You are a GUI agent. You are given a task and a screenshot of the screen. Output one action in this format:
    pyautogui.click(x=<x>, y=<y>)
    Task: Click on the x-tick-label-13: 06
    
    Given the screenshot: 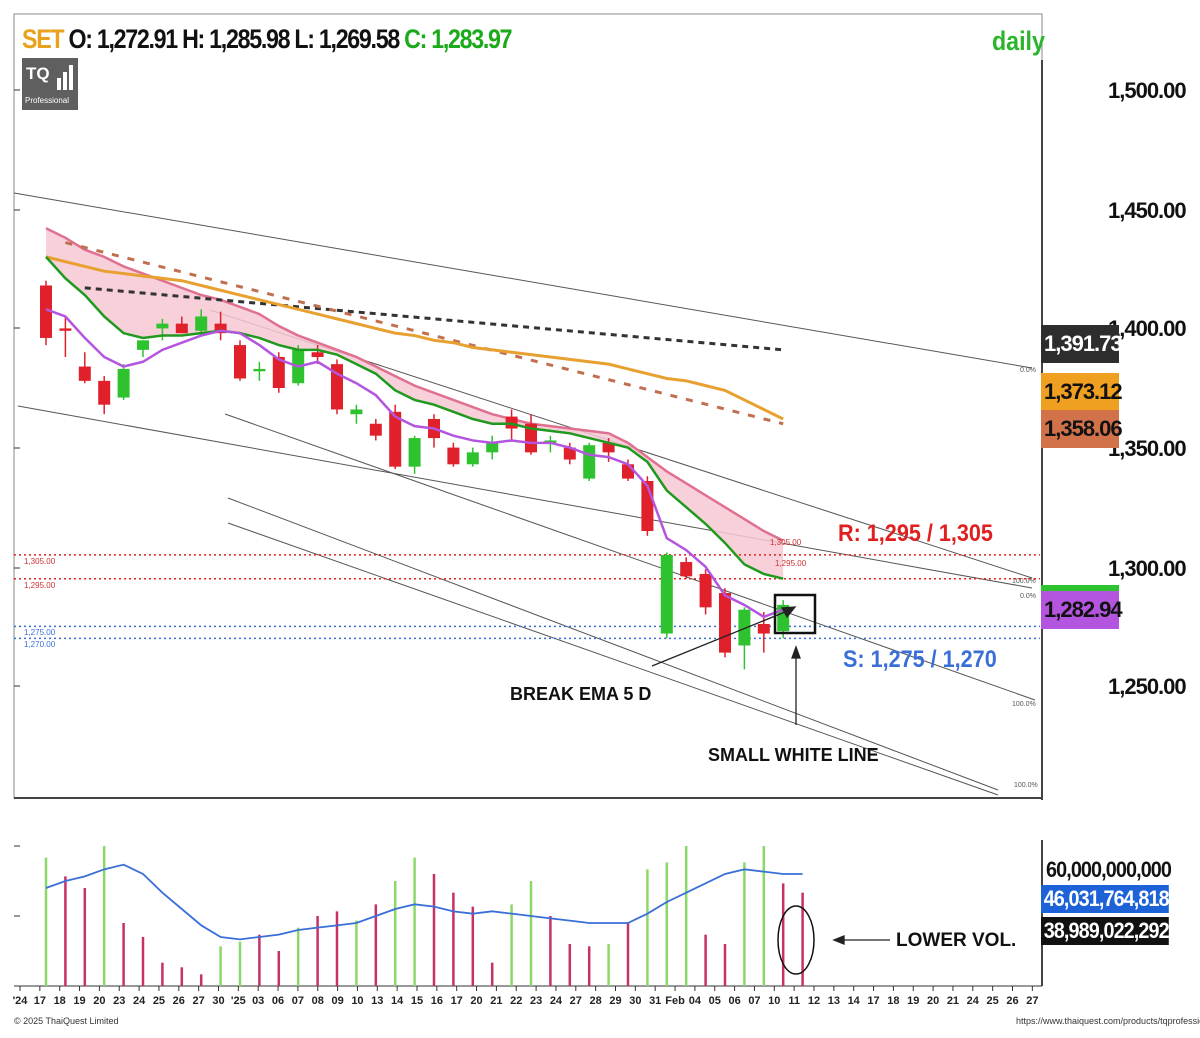 What is the action you would take?
    pyautogui.click(x=278, y=1001)
    